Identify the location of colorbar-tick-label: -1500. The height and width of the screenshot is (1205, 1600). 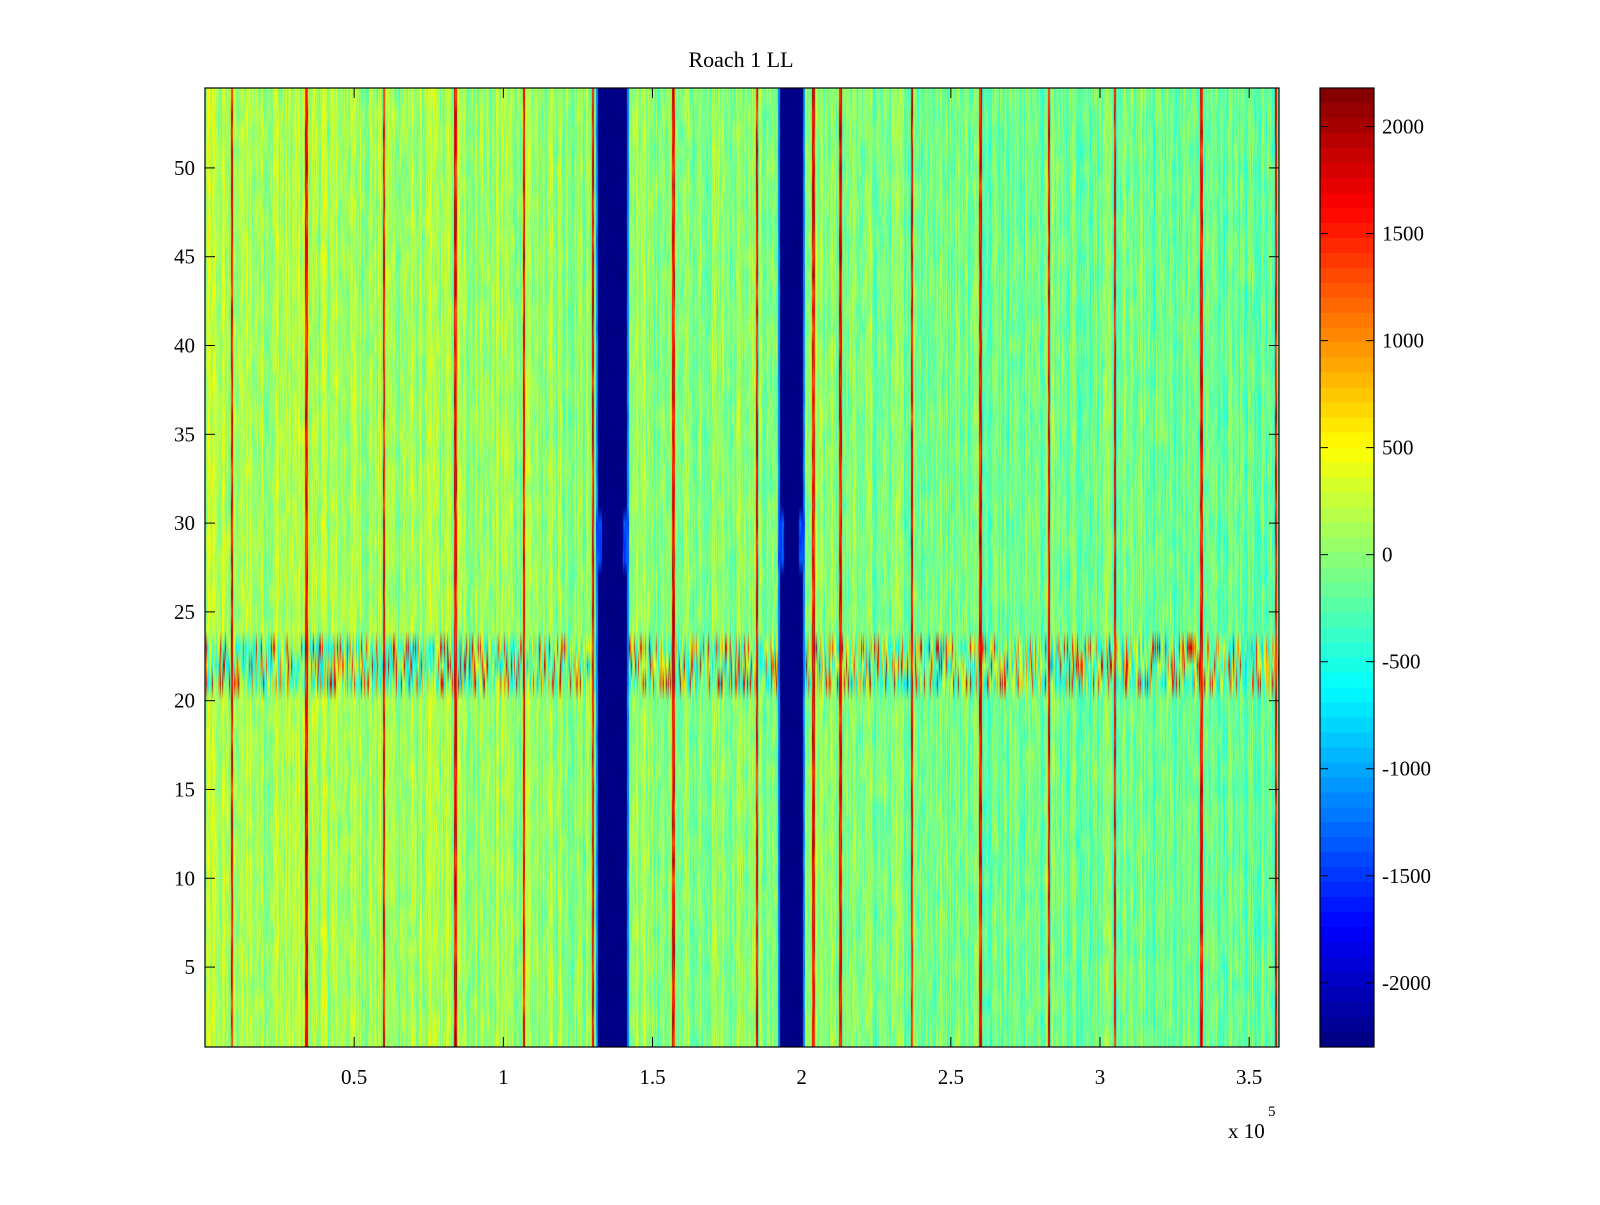
(1406, 876).